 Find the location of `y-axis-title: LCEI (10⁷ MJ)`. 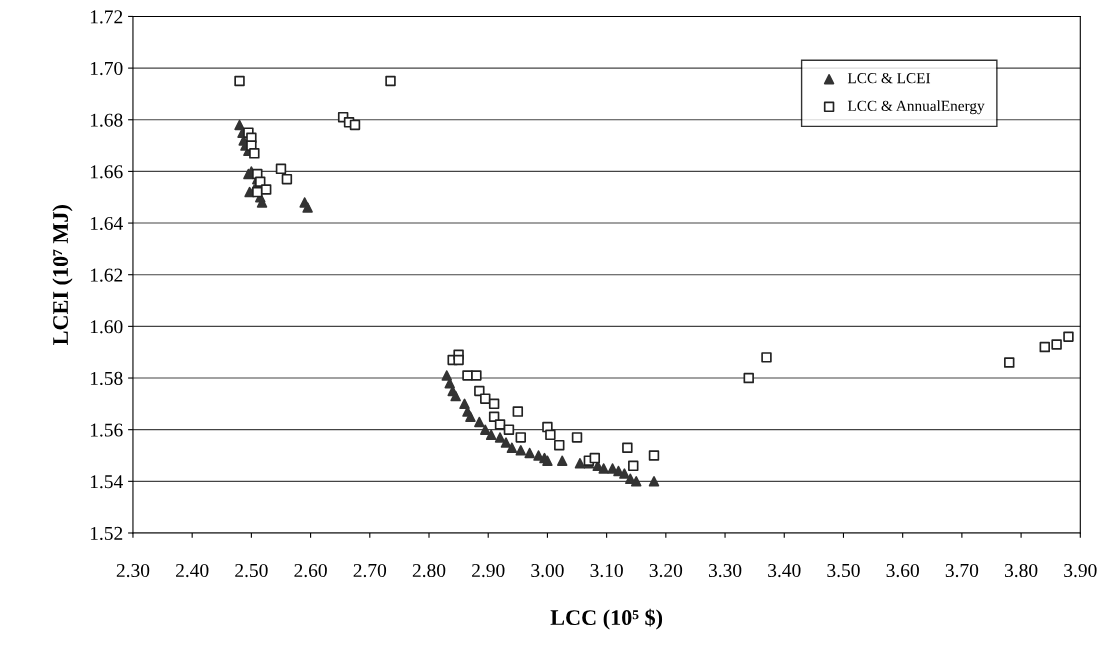

y-axis-title: LCEI (10⁷ MJ) is located at coordinates (62, 275).